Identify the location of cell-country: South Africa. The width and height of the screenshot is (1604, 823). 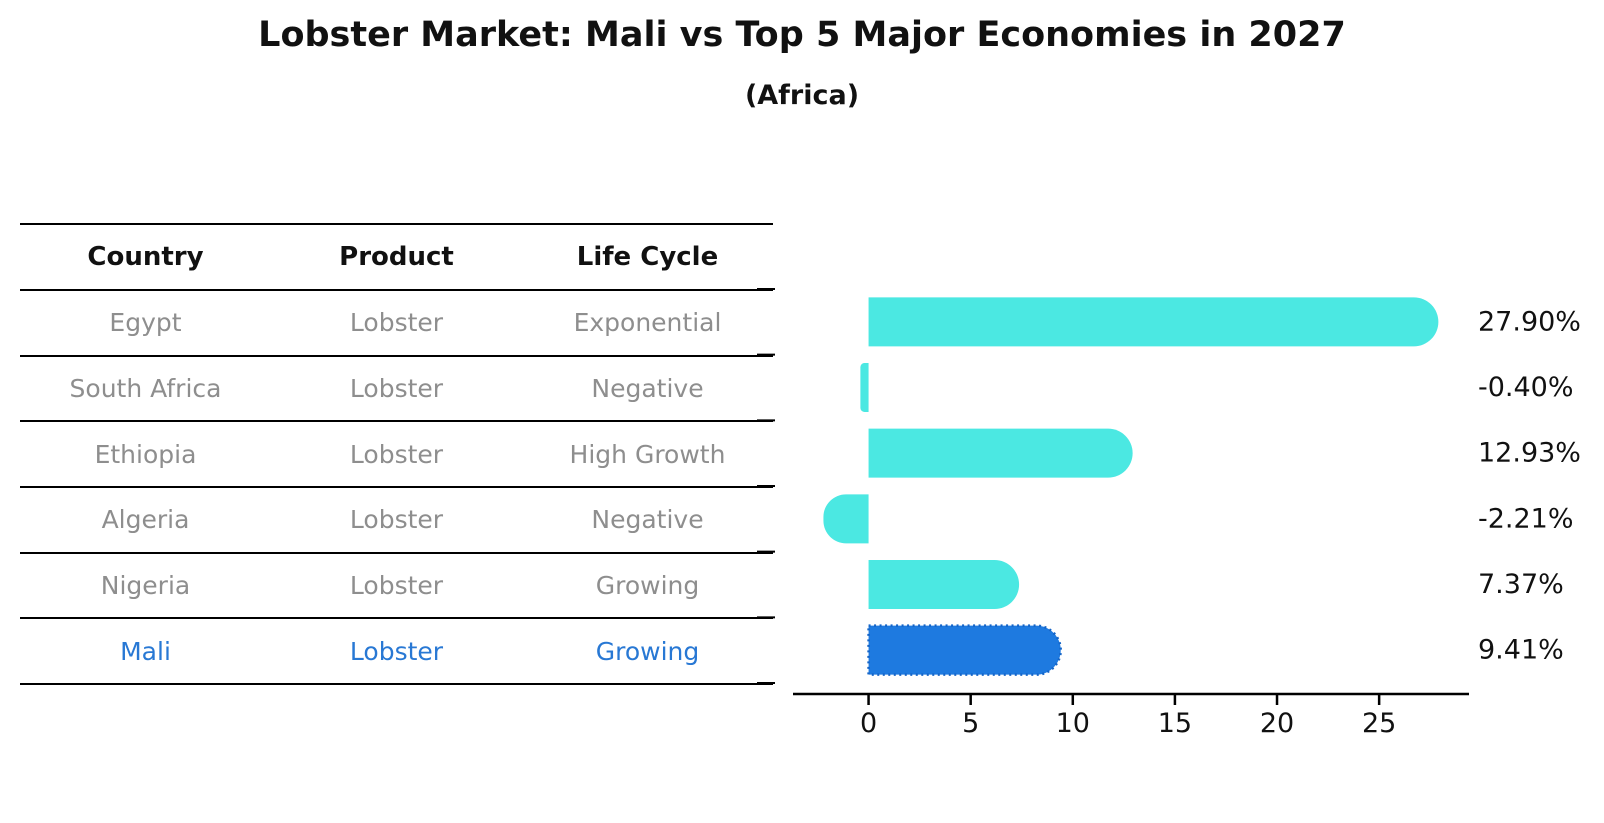
(145, 388).